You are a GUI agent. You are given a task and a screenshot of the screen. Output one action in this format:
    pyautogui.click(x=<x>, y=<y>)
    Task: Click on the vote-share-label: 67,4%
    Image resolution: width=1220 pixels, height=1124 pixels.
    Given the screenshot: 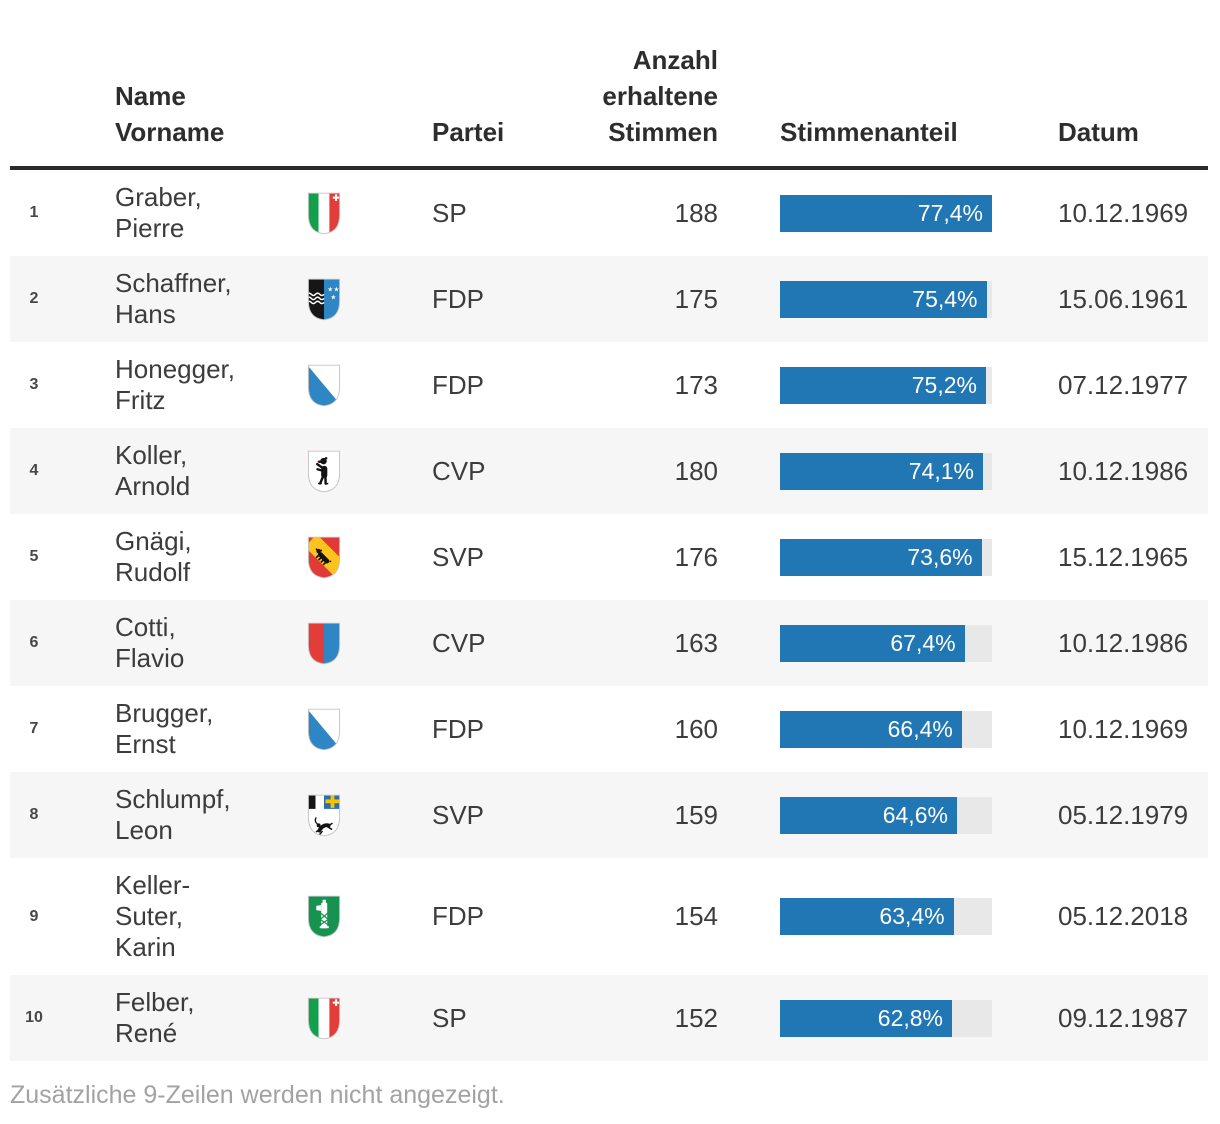 What is the action you would take?
    pyautogui.click(x=923, y=642)
    